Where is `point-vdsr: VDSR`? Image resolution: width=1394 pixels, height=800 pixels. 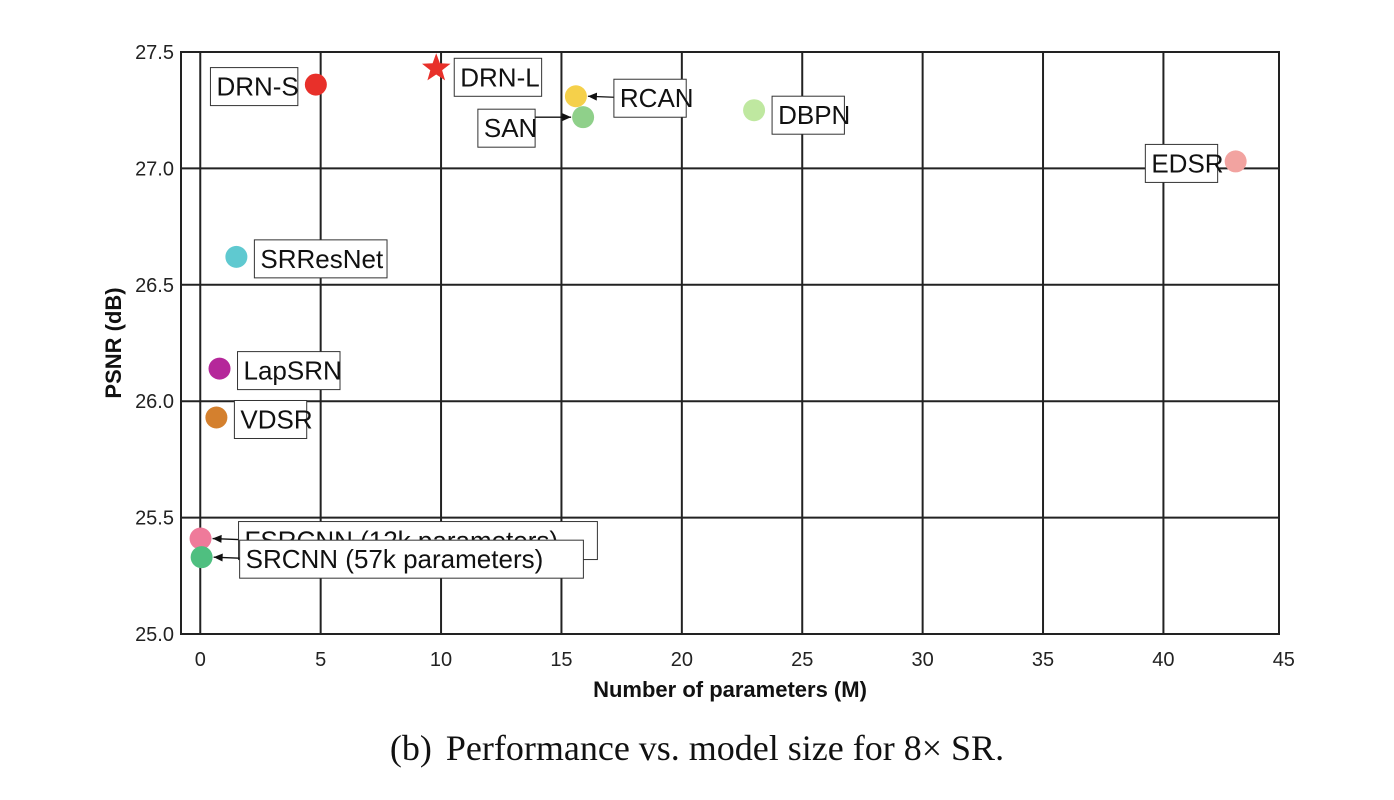
point-vdsr: VDSR is located at coordinates (259, 419).